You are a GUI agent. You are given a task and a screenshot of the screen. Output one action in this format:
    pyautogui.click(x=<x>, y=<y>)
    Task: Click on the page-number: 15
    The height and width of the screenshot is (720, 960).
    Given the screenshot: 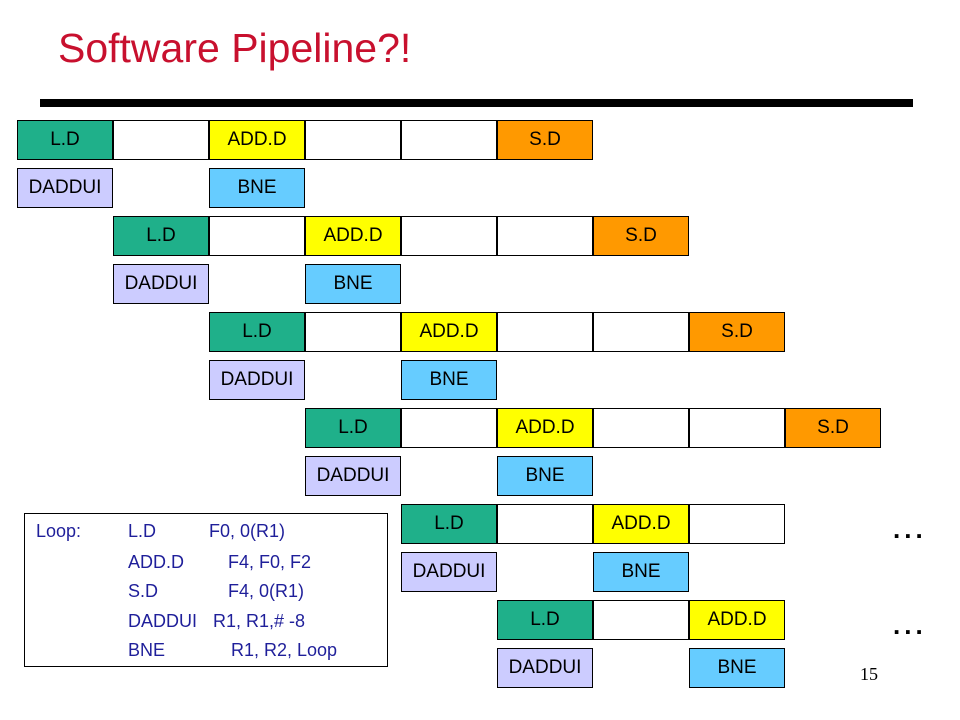 What is the action you would take?
    pyautogui.click(x=869, y=674)
    